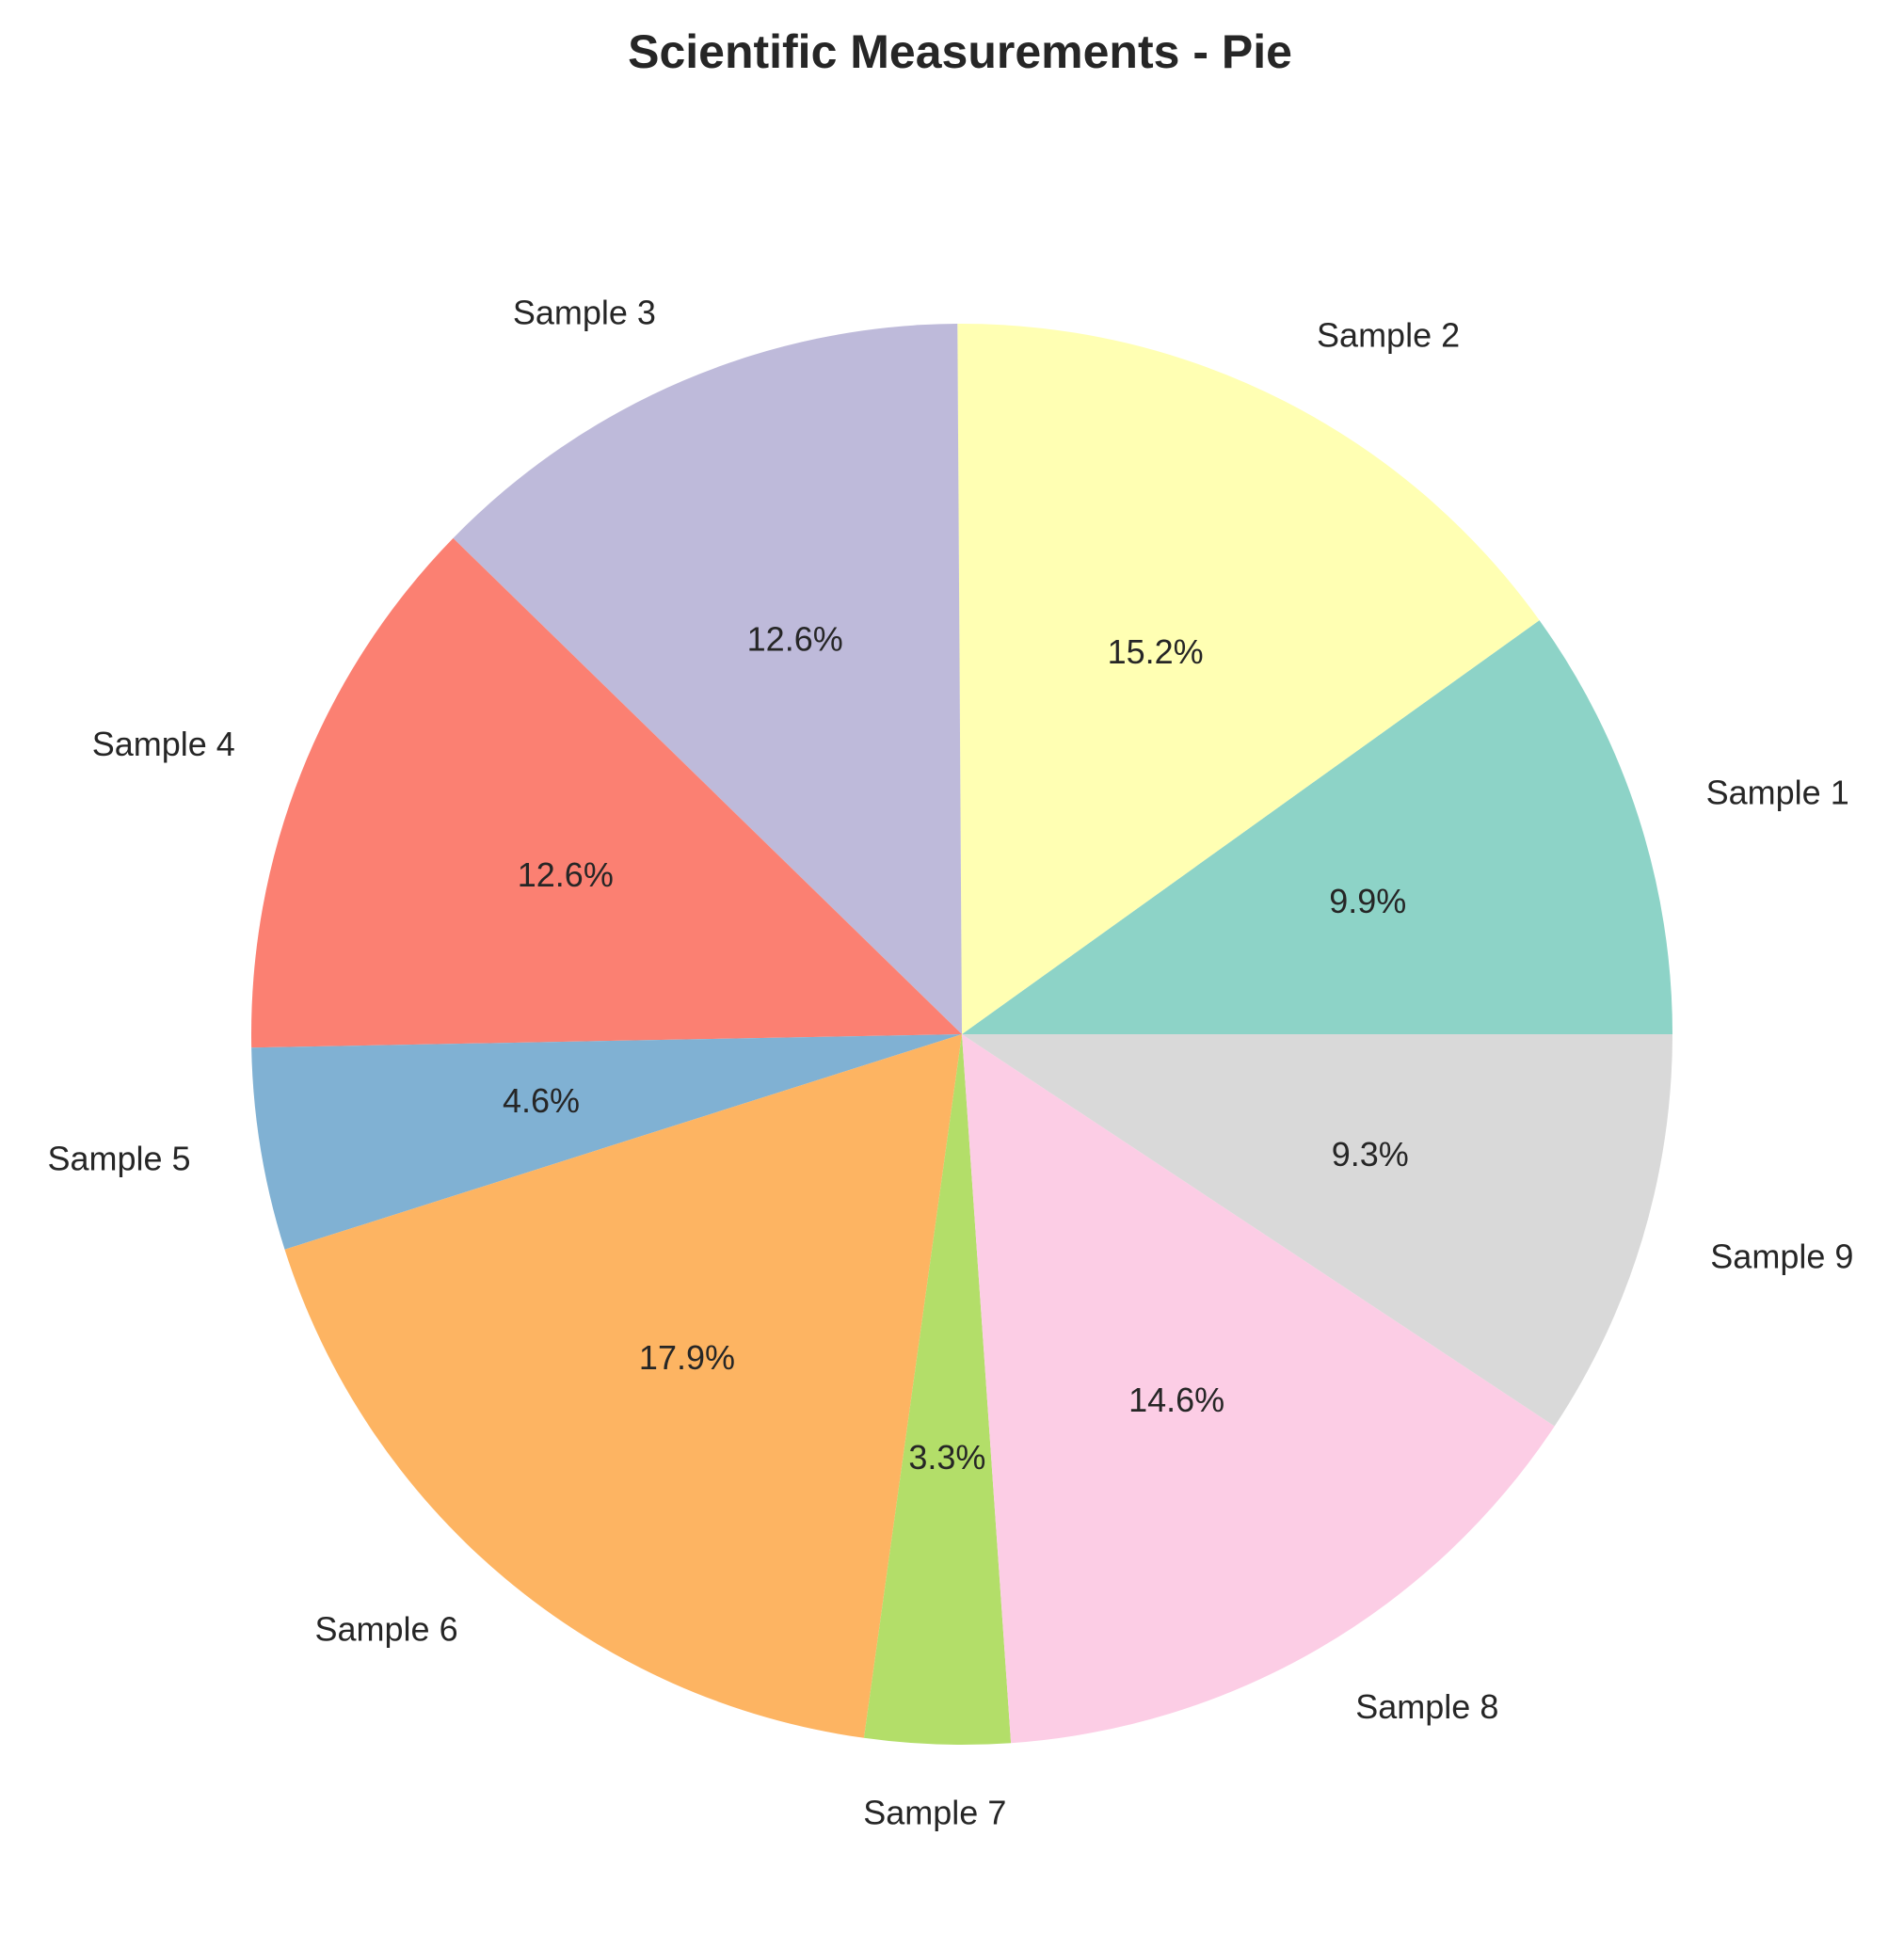 This screenshot has height=1948, width=1904. What do you see at coordinates (1781, 1256) in the screenshot?
I see `category-label-9: Sample 9` at bounding box center [1781, 1256].